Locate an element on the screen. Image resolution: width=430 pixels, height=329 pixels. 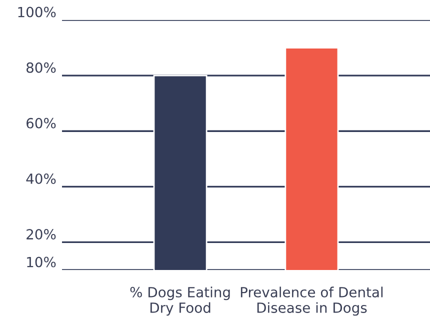
x-tick-label: % Dogs Eating Dry Food is located at coordinates (180, 301).